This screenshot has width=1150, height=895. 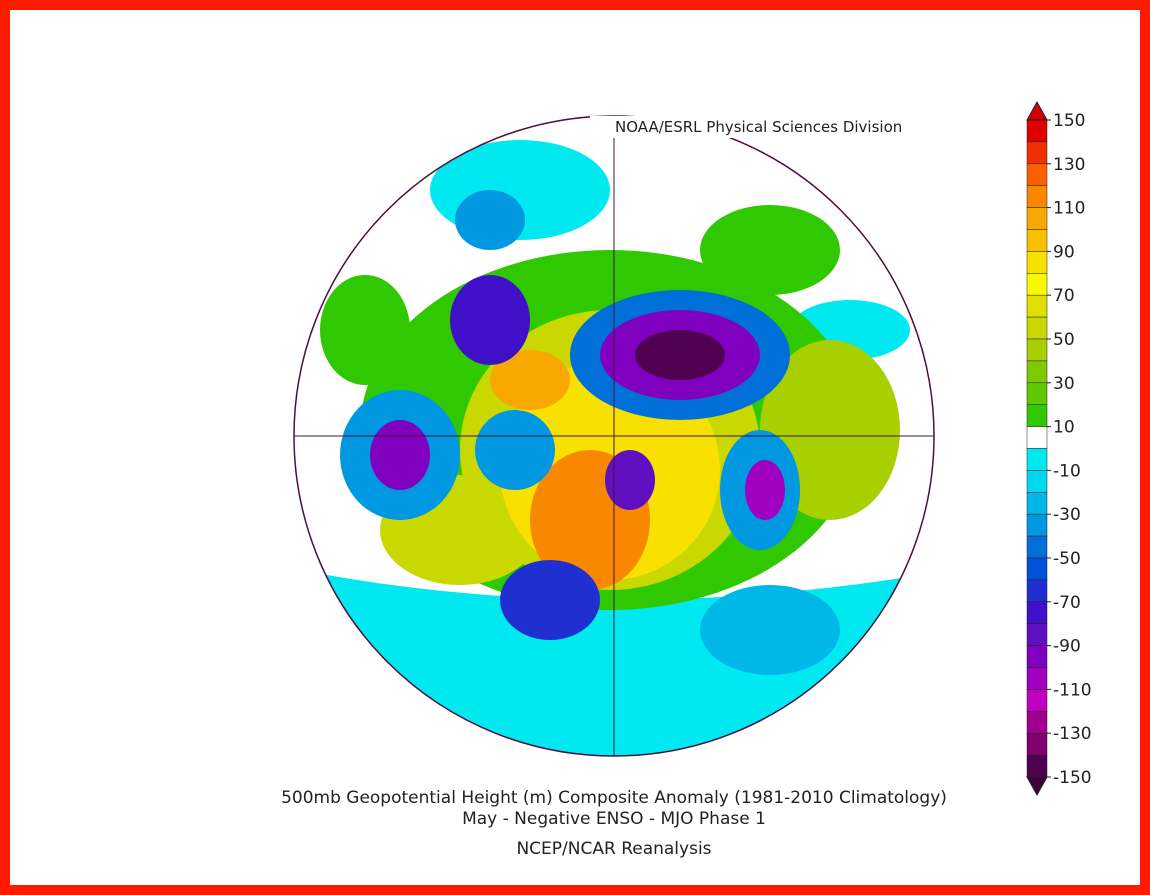 I want to click on colorbar-label: 10, so click(x=1064, y=428).